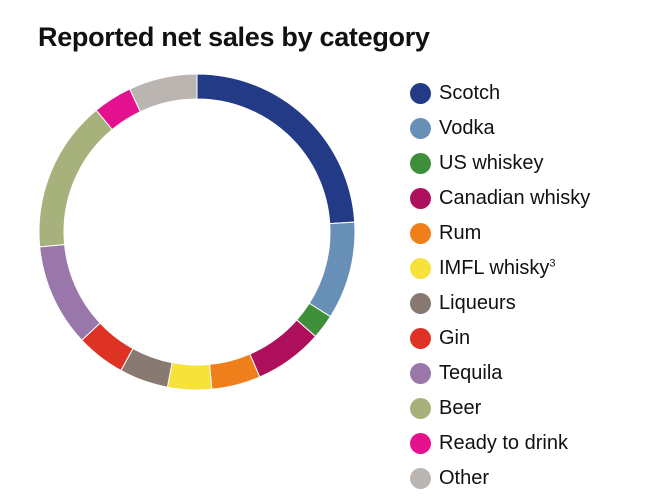 Image resolution: width=664 pixels, height=504 pixels. I want to click on legend-item: Canadian whisky, so click(500, 198).